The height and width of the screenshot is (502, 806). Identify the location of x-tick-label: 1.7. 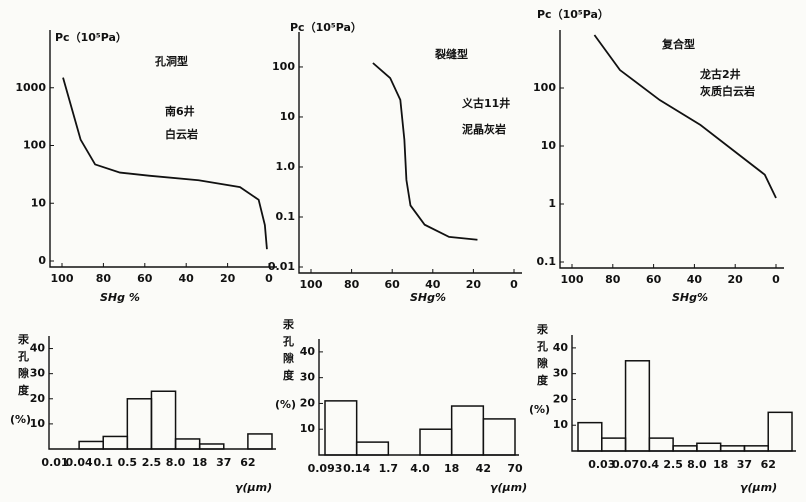
(389, 468).